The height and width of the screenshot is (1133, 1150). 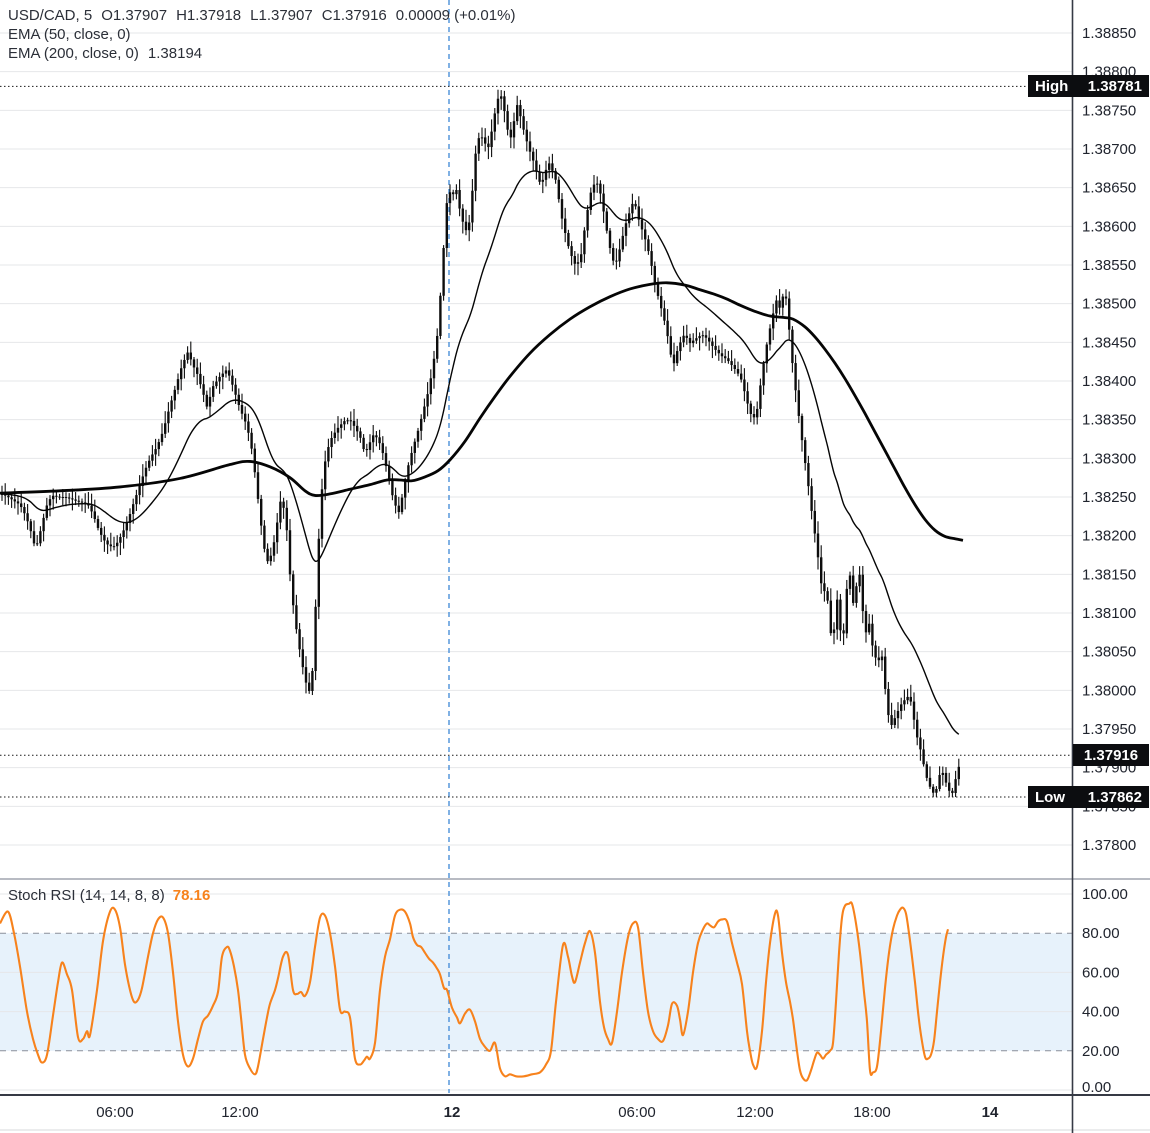 I want to click on stoch-rsi-legend: Stoch RSI (14, 14, 8, 8) 78.16, so click(x=109, y=895).